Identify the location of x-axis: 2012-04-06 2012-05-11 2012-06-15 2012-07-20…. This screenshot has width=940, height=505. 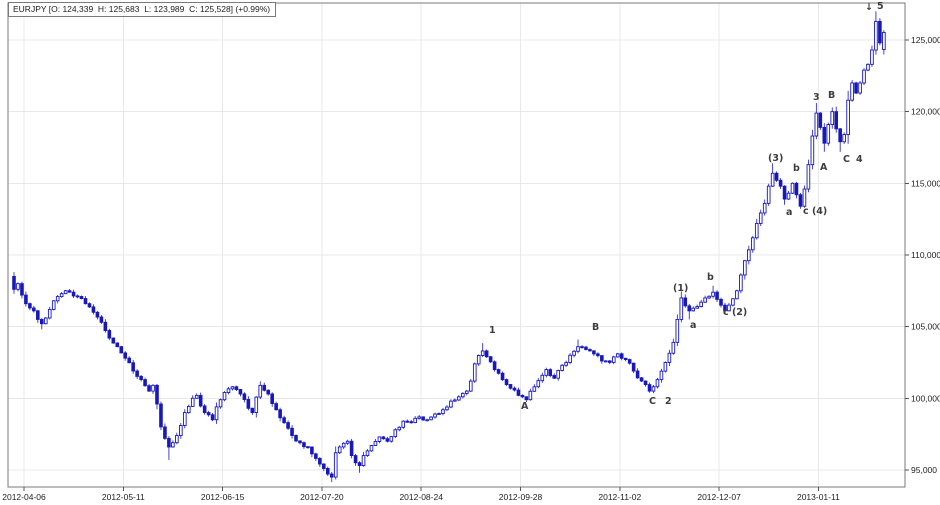
(421, 494).